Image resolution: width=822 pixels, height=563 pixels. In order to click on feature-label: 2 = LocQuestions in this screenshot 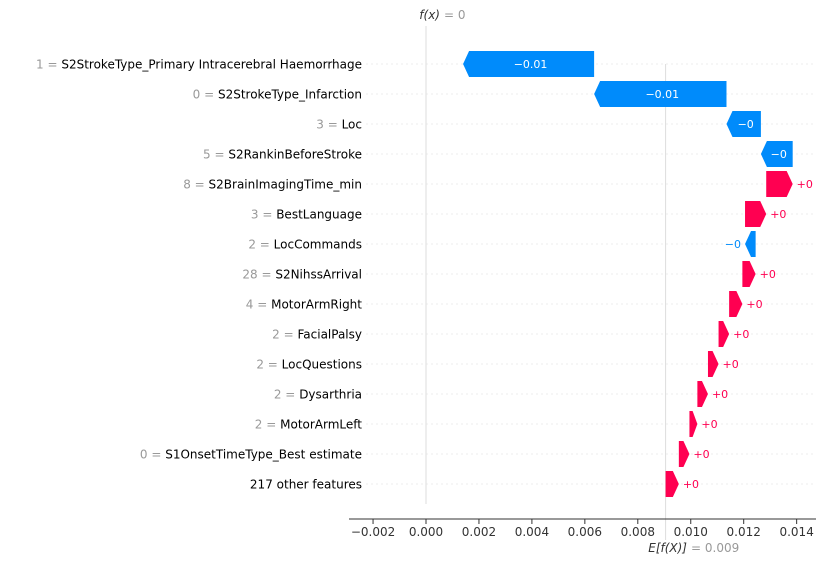, I will do `click(309, 365)`.